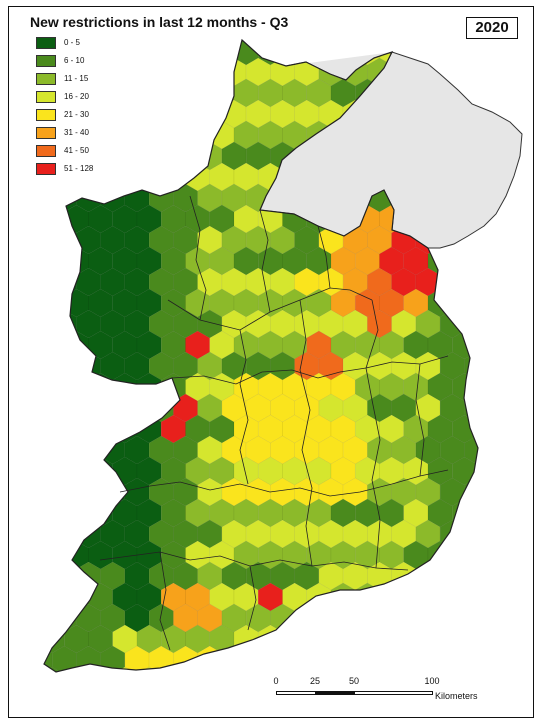 This screenshot has height=725, width=544. I want to click on legend-label: 41 - 50, so click(76, 150).